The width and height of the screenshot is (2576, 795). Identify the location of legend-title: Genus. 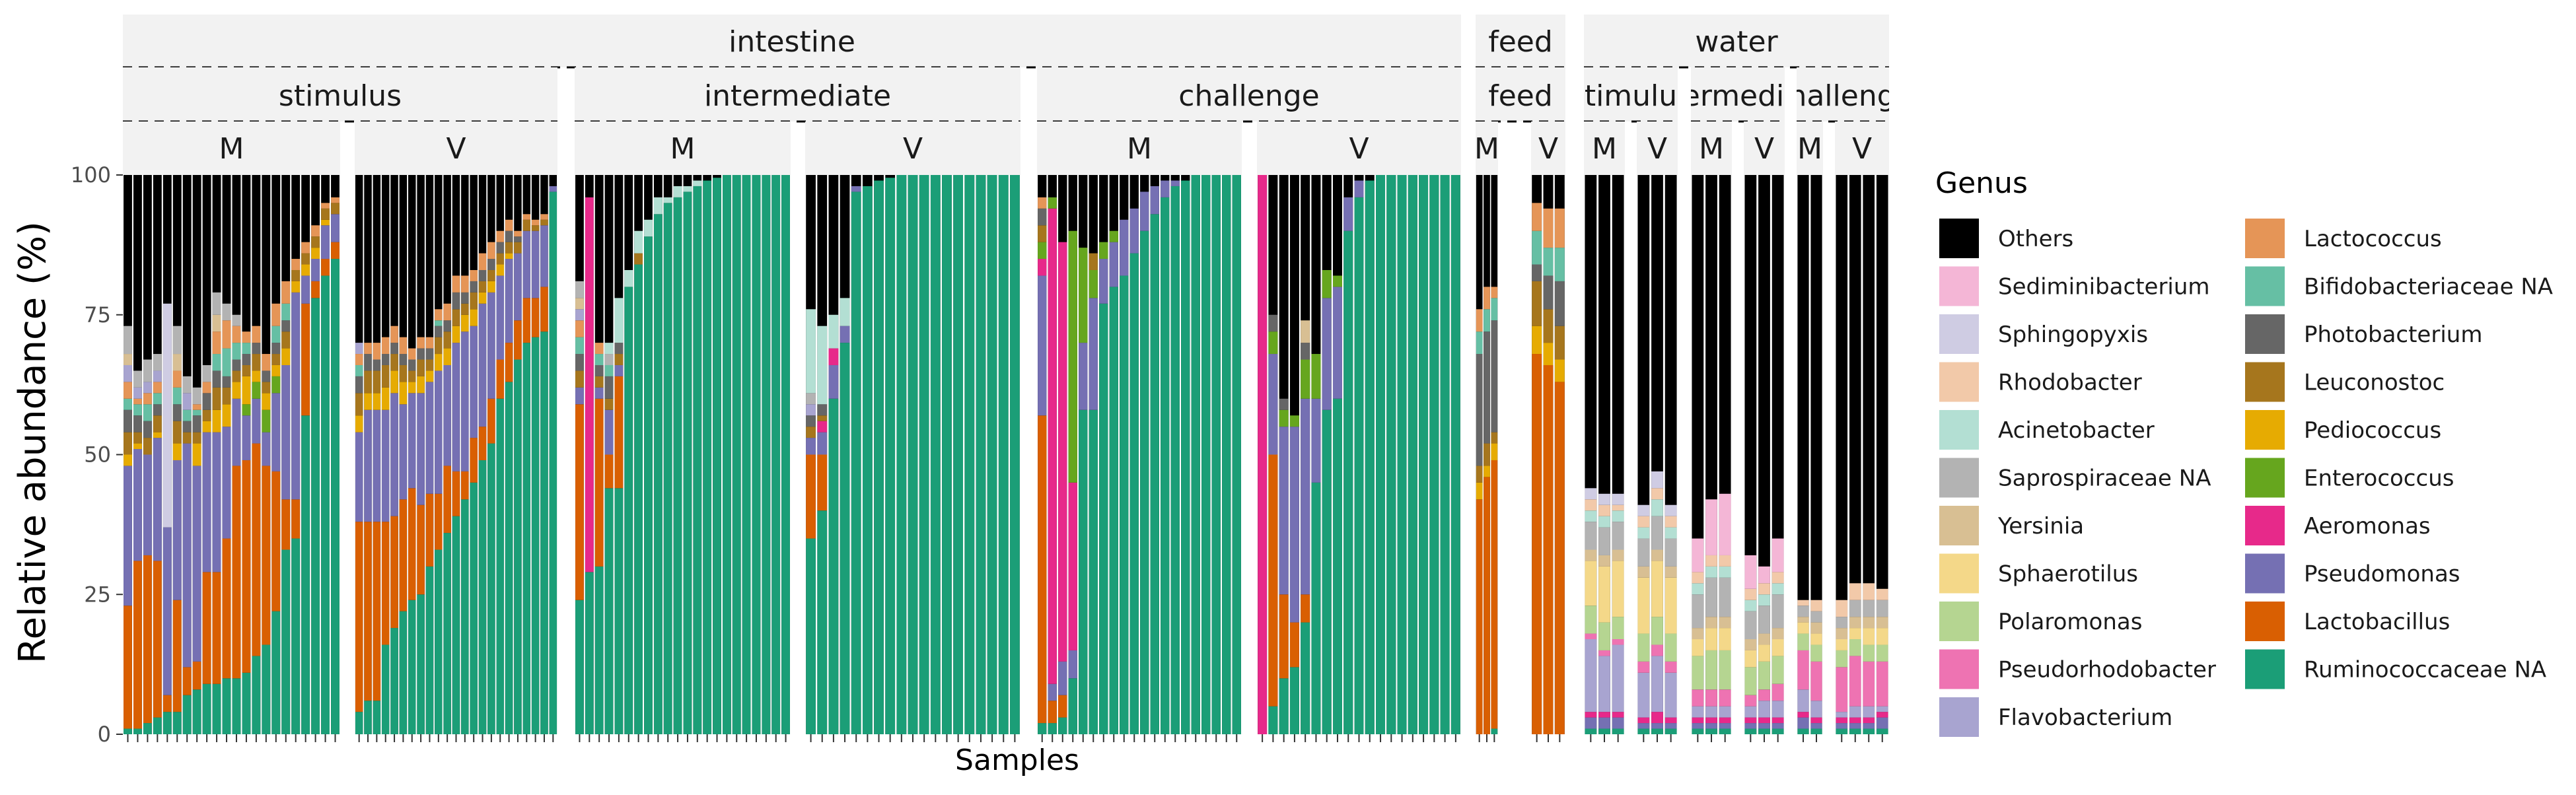
(1982, 183).